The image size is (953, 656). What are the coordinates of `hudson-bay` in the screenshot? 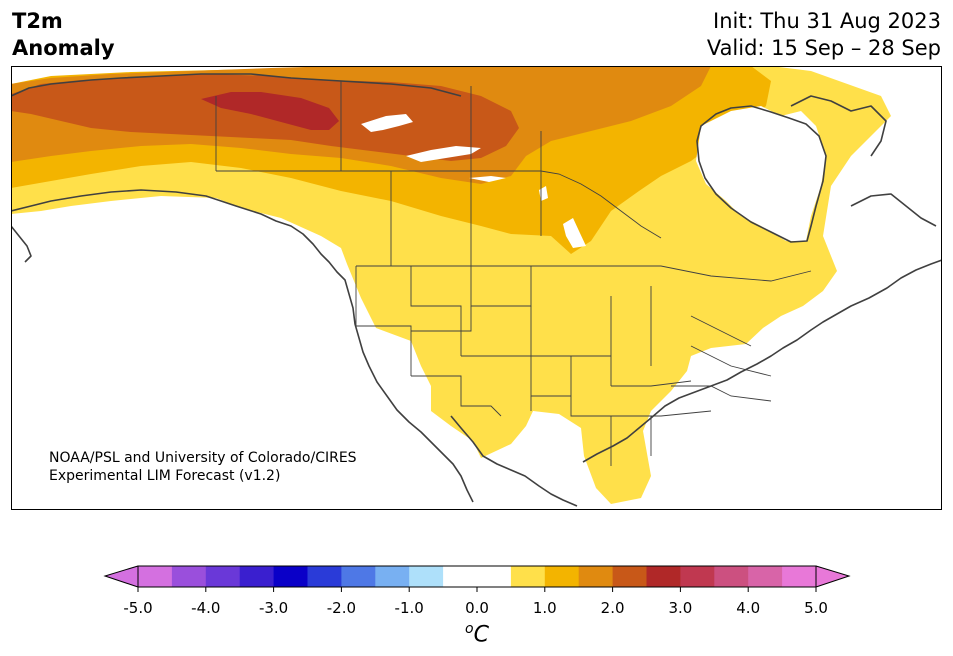 It's located at (761, 173).